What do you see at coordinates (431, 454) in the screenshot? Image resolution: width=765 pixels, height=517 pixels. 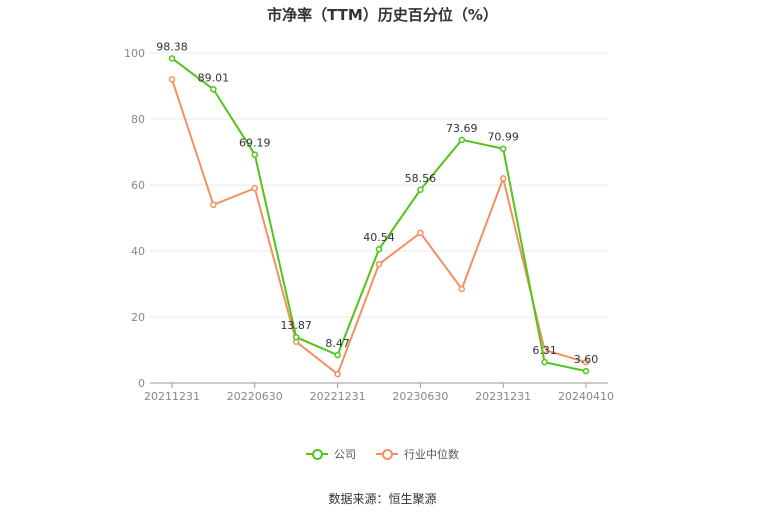 I see `legend-label-industry: 行业中位数` at bounding box center [431, 454].